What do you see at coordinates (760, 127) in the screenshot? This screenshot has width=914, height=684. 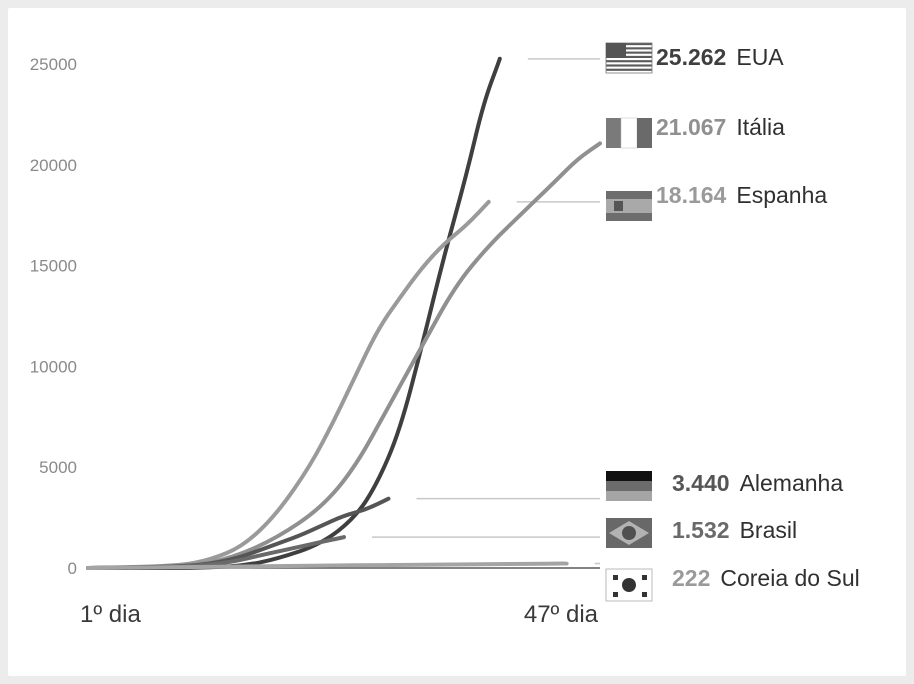 I see `series-name-label: Itália` at bounding box center [760, 127].